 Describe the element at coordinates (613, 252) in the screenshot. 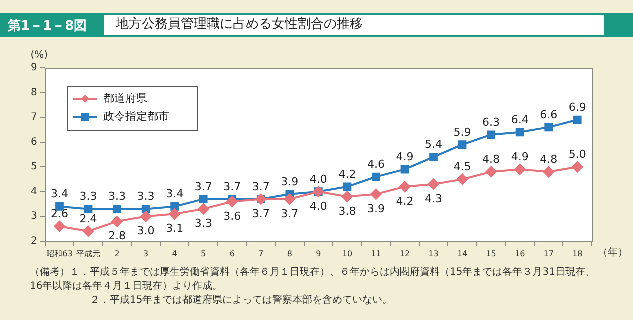

I see `x-axis-title: （年）` at that location.